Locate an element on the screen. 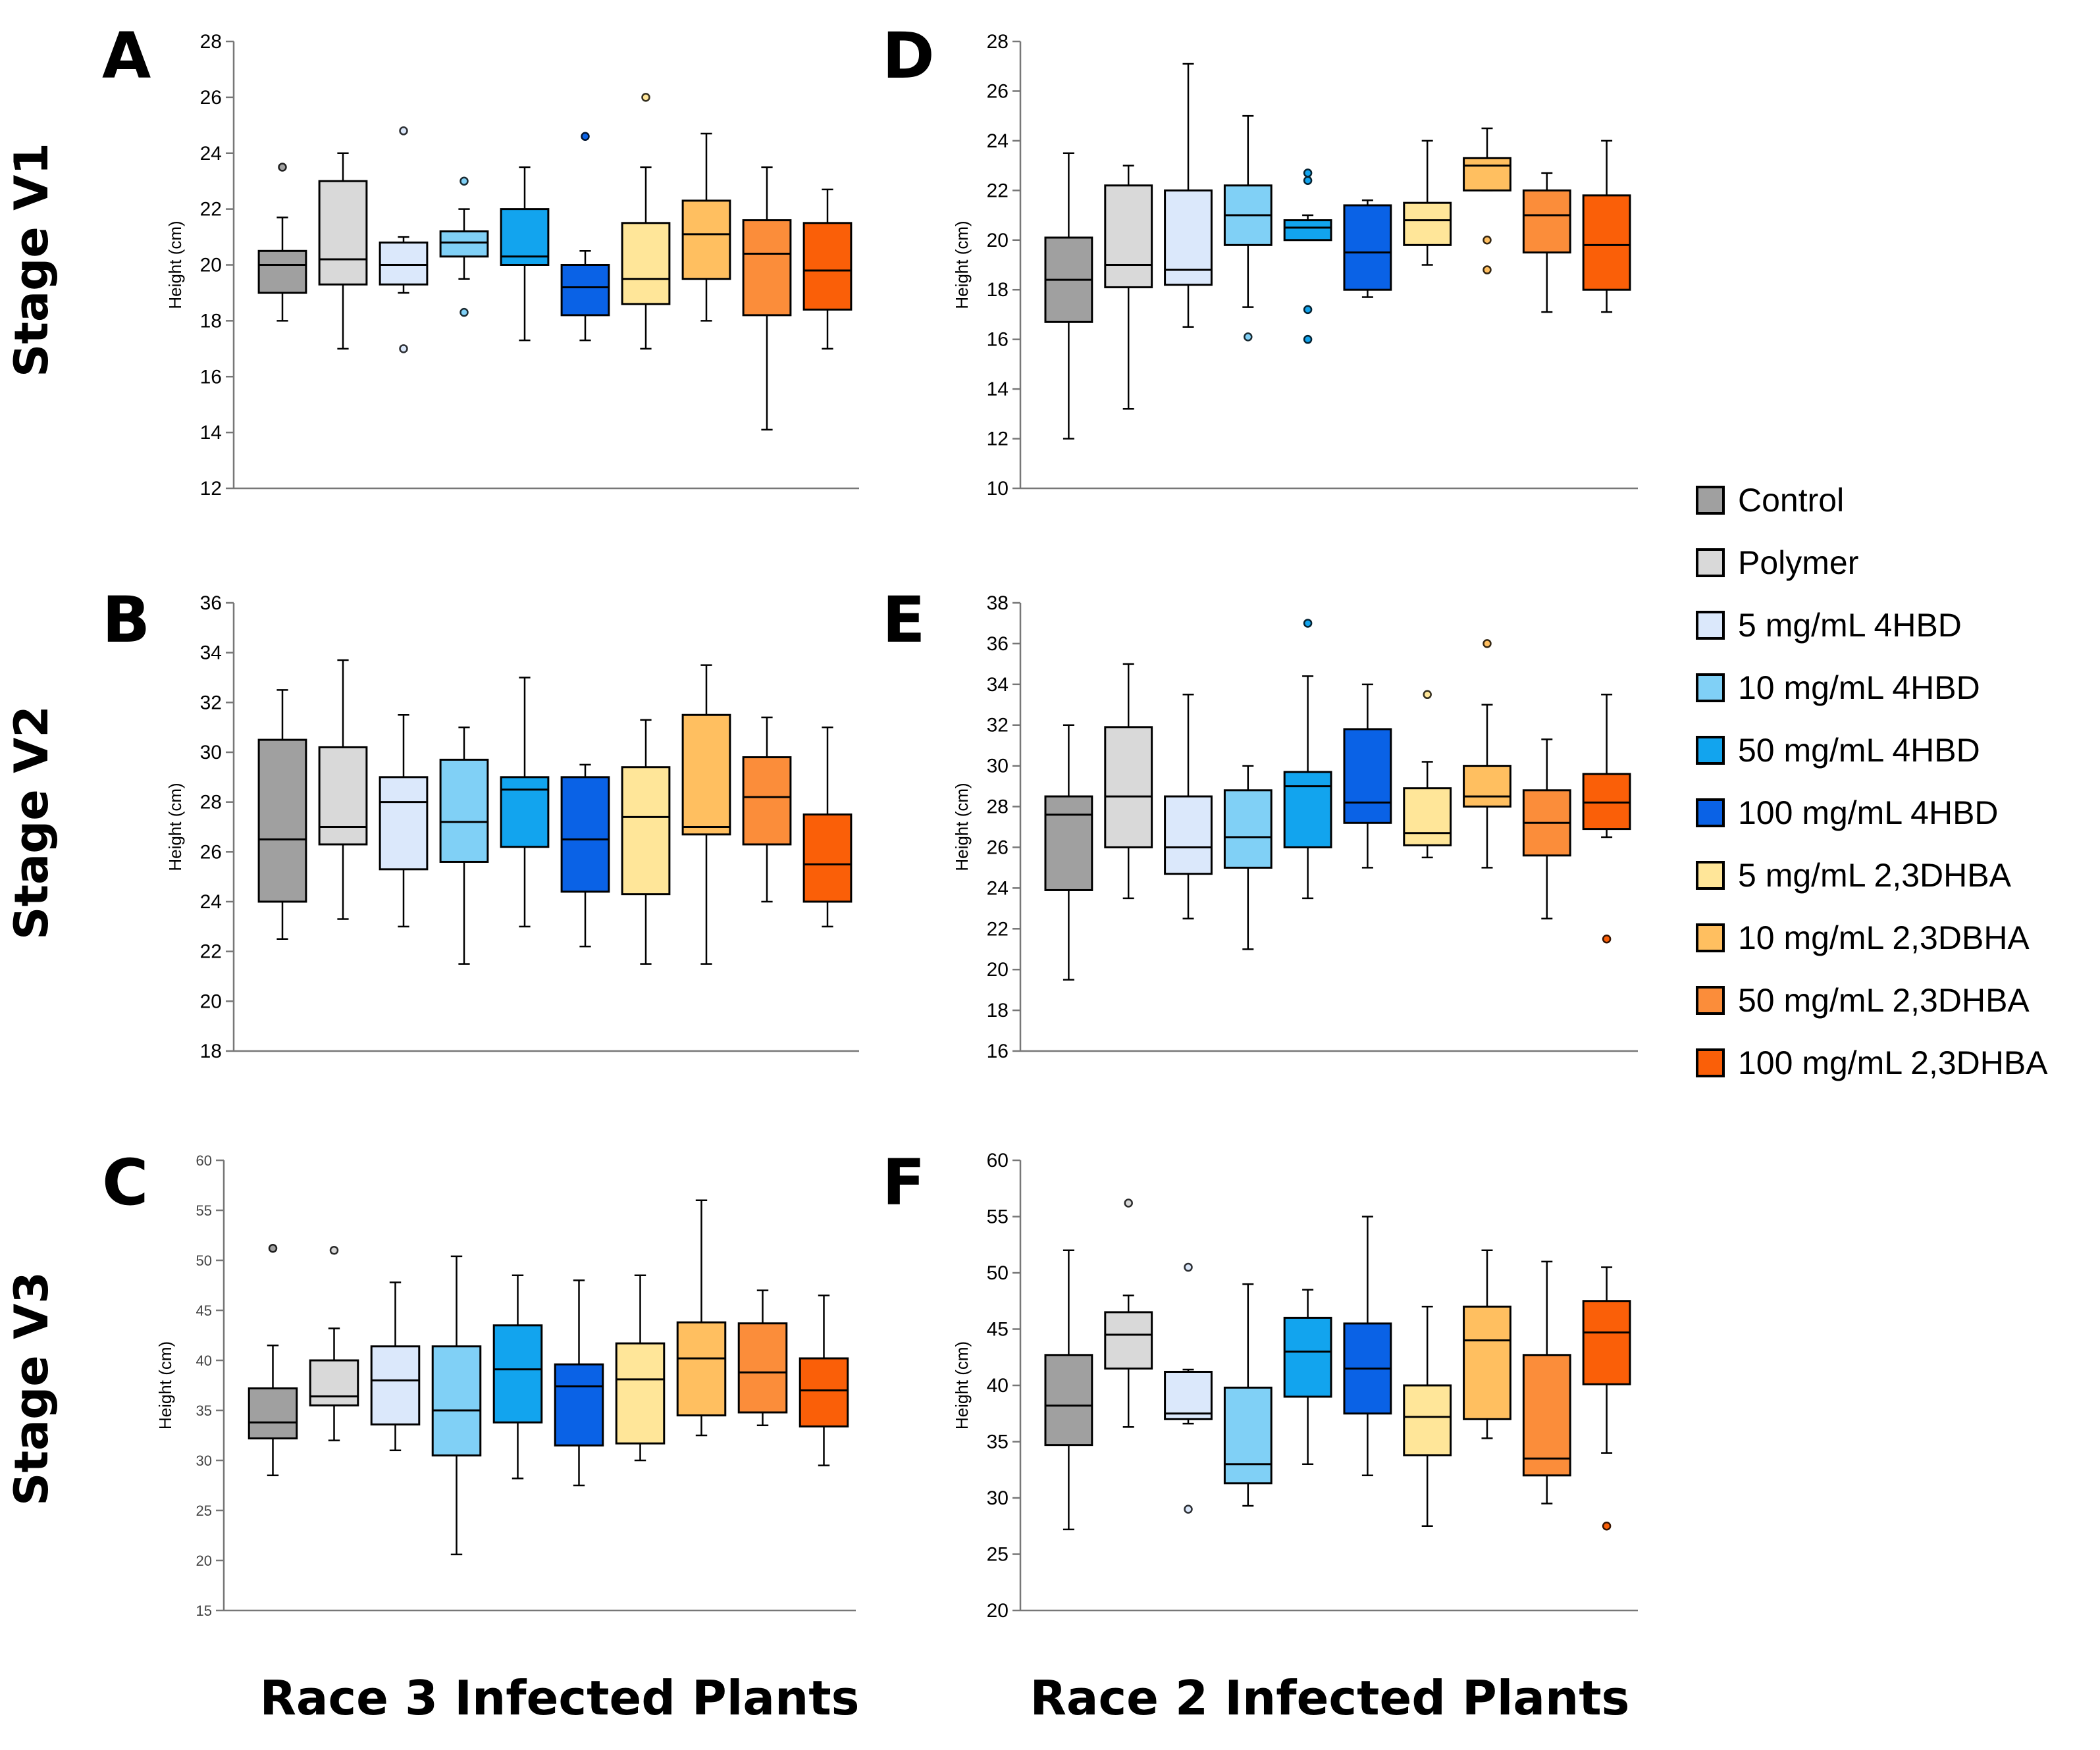 The width and height of the screenshot is (2100, 1750). y-tick-label: 50 is located at coordinates (998, 1273).